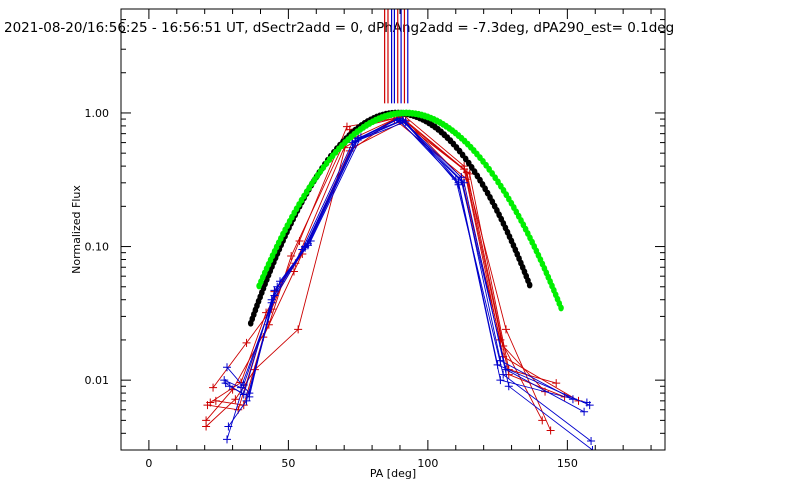 Image resolution: width=800 pixels, height=500 pixels. I want to click on x-axis-label: PA [deg], so click(393, 473).